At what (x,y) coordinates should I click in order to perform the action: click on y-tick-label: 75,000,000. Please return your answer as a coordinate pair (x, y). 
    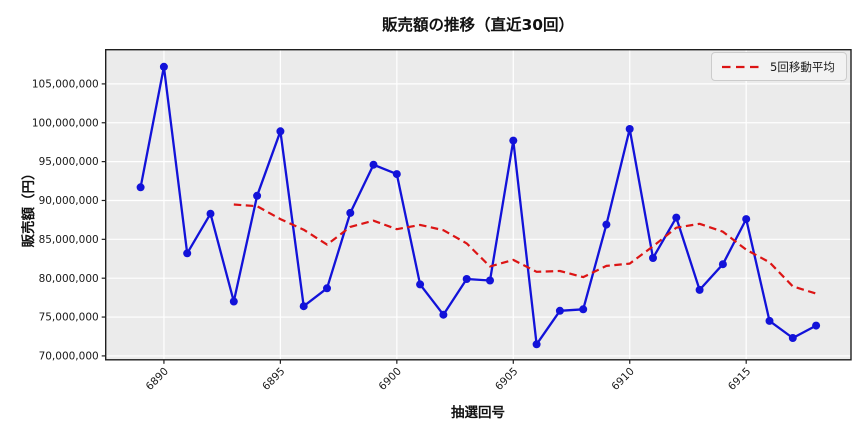
    Looking at the image, I should click on (69, 318).